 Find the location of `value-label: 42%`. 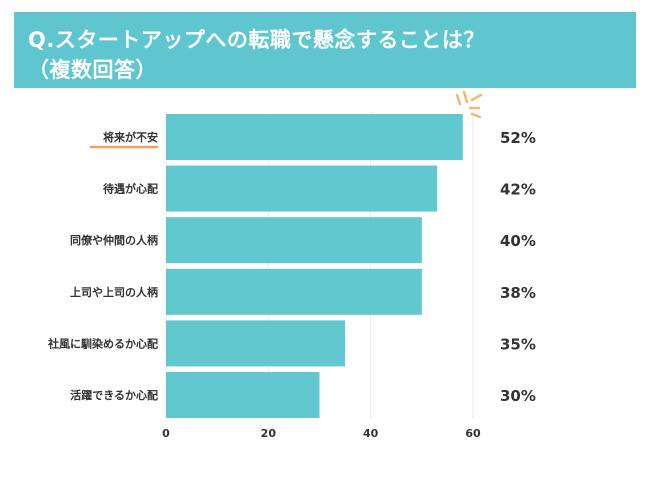

value-label: 42% is located at coordinates (518, 190).